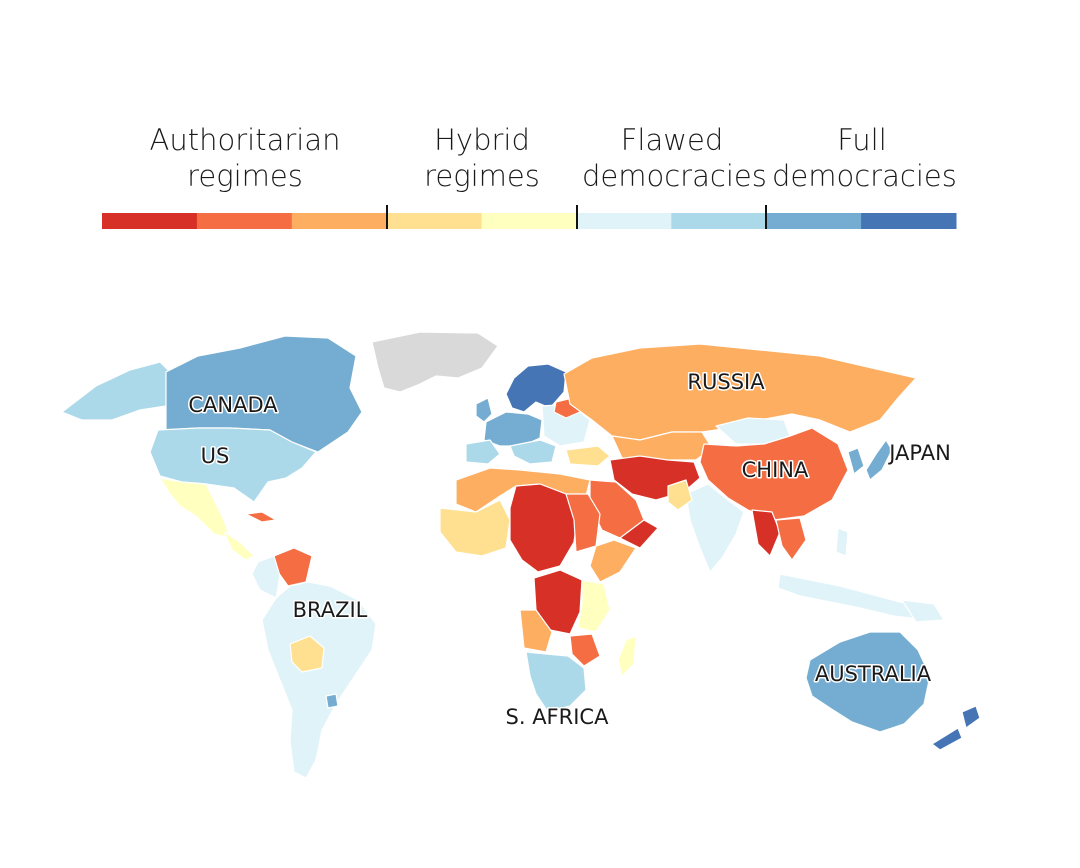 This screenshot has width=1080, height=868. Describe the element at coordinates (680, 495) in the screenshot. I see `region-pakistan` at that location.